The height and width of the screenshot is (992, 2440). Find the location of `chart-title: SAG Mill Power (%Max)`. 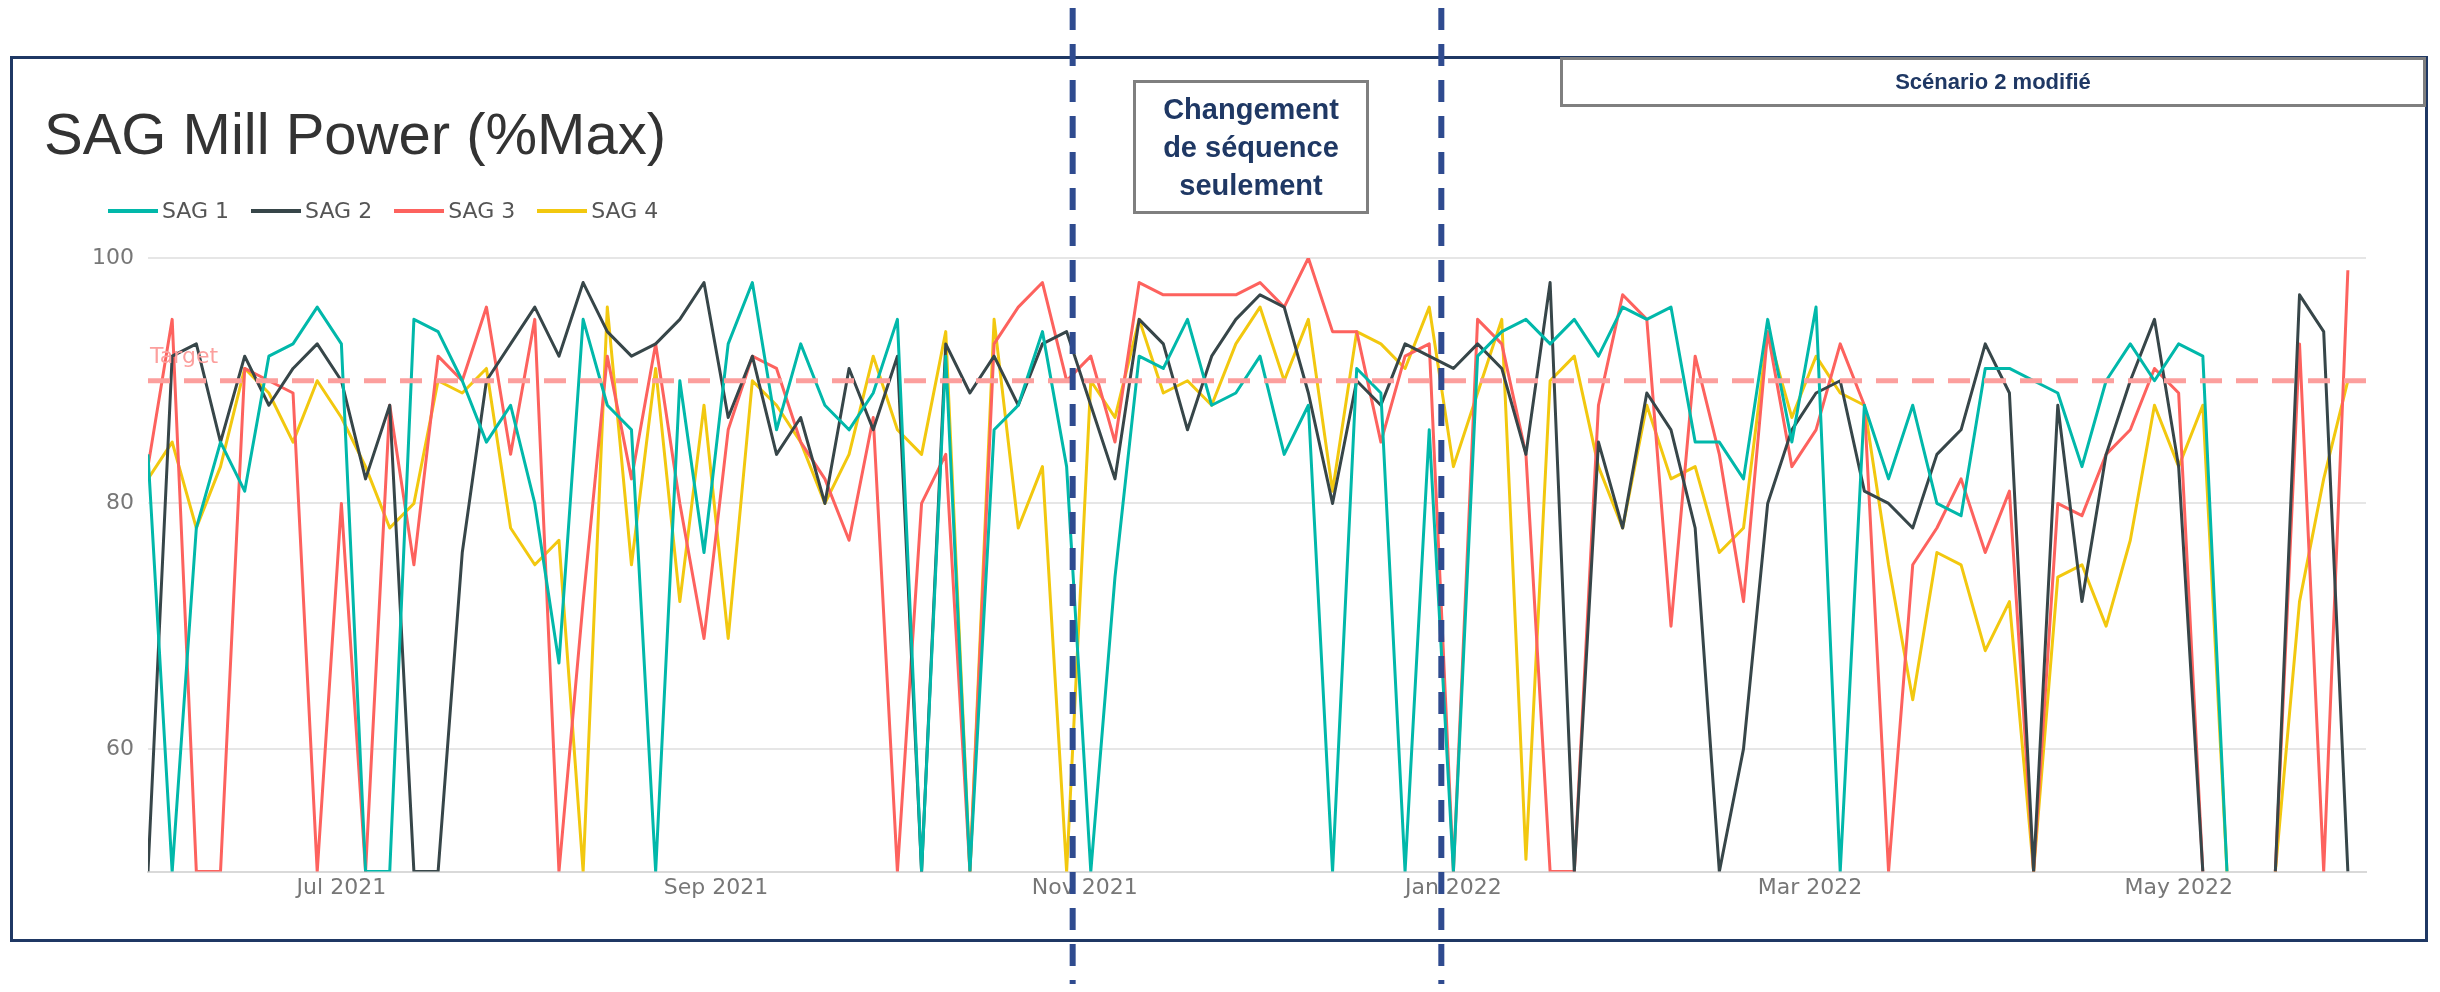

chart-title: SAG Mill Power (%Max) is located at coordinates (355, 133).